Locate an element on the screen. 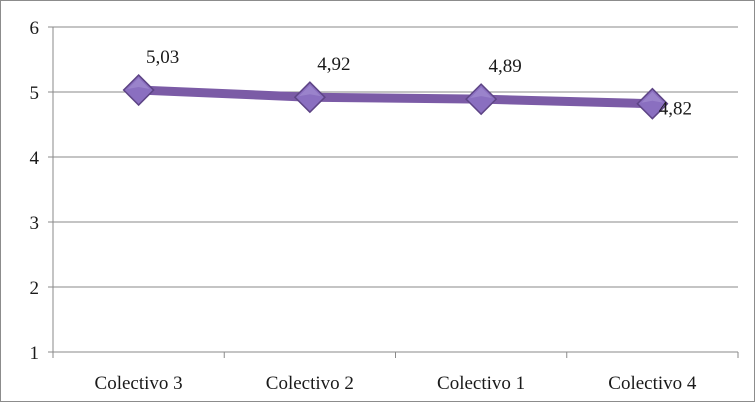 This screenshot has height=402, width=755. series-layer is located at coordinates (395, 96).